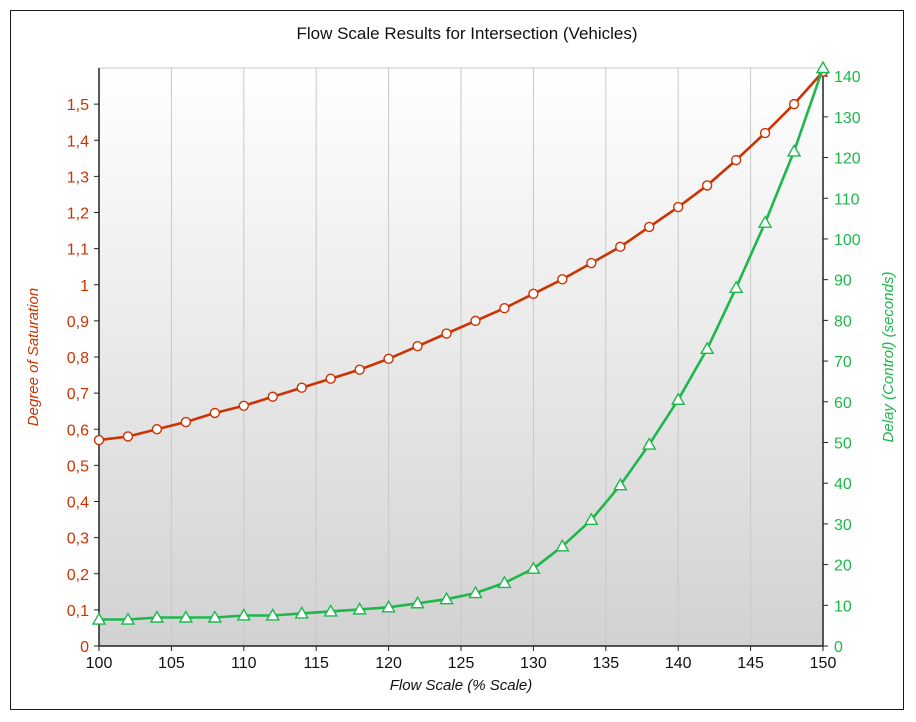 Image resolution: width=916 pixels, height=722 pixels. Describe the element at coordinates (388, 663) in the screenshot. I see `x-tick-label: 120` at that location.